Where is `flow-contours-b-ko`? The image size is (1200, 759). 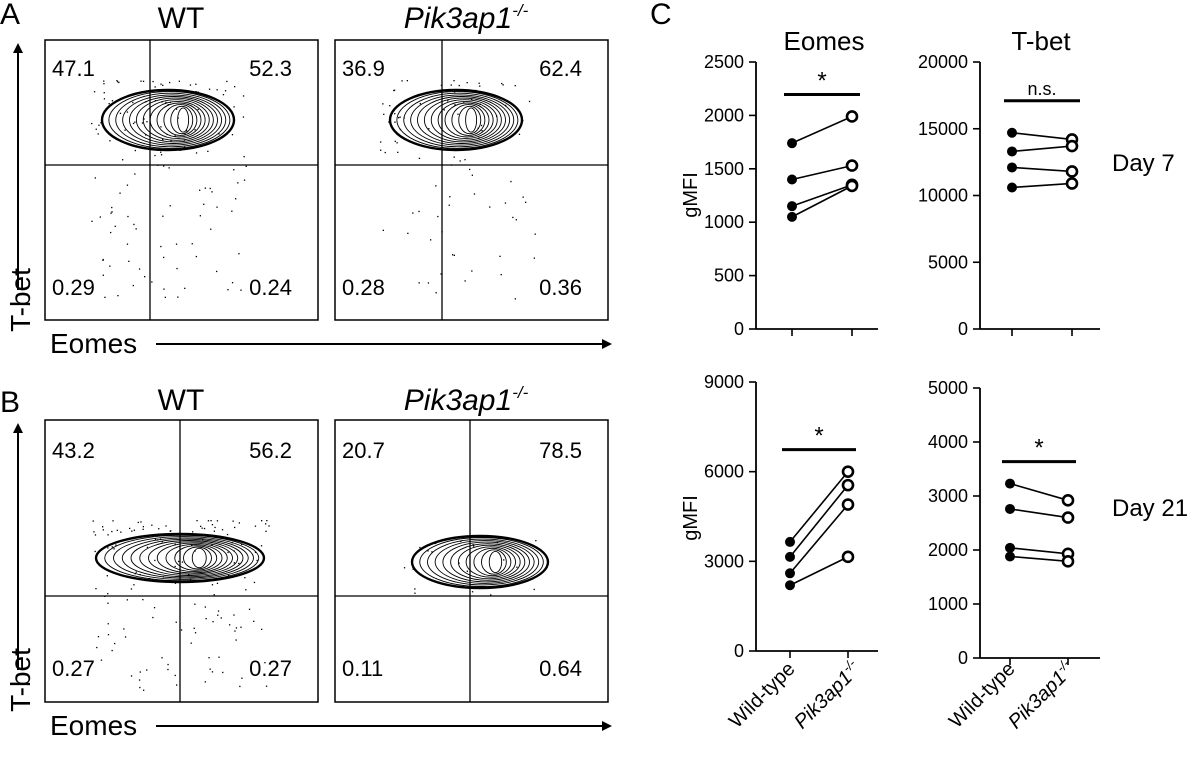
flow-contours-b-ko is located at coordinates (476, 565).